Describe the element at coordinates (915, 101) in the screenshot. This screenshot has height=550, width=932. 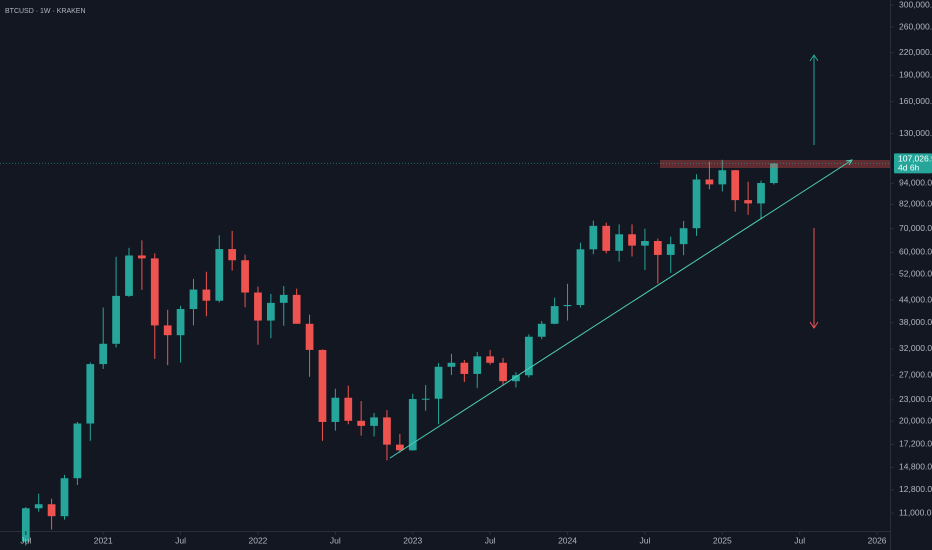
I see `y-tick-label: 160,000.0` at that location.